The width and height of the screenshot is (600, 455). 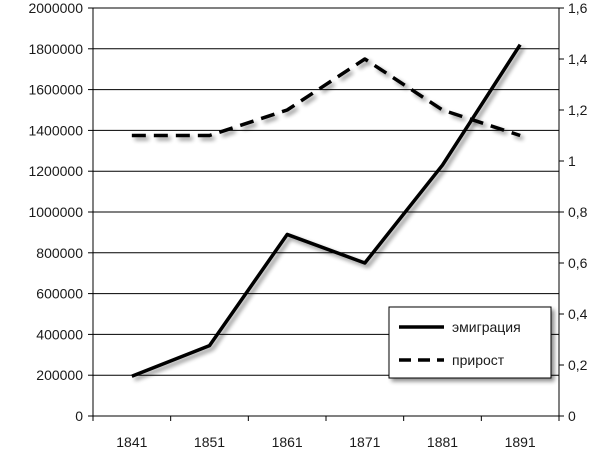 What do you see at coordinates (131, 442) in the screenshot?
I see `x-axis-tick-label: 1841` at bounding box center [131, 442].